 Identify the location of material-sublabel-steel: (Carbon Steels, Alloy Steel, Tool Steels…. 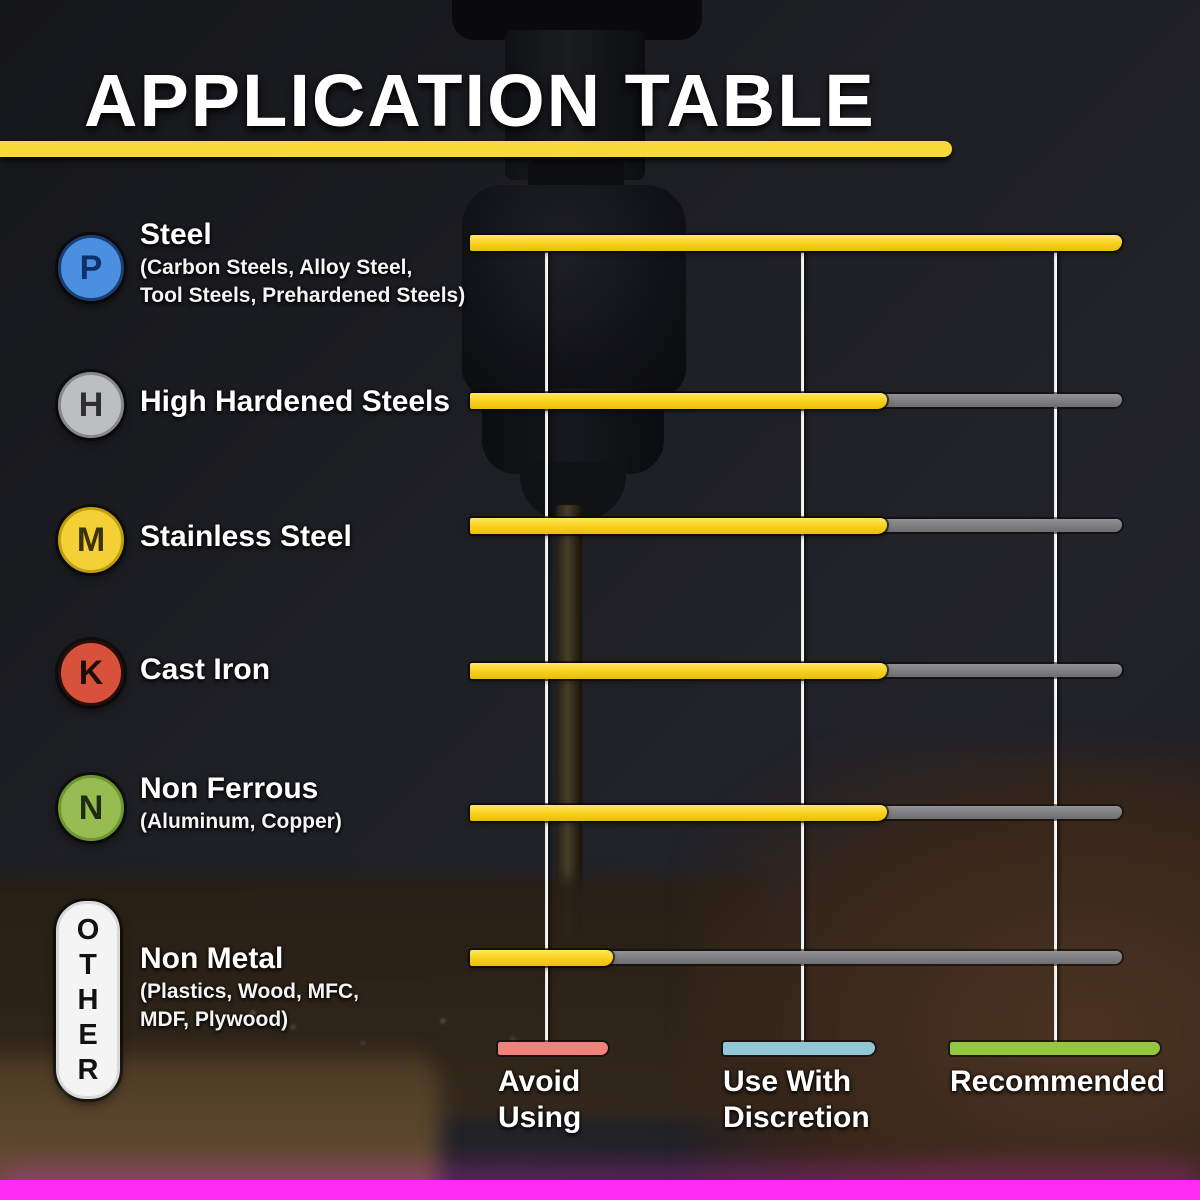
(303, 281).